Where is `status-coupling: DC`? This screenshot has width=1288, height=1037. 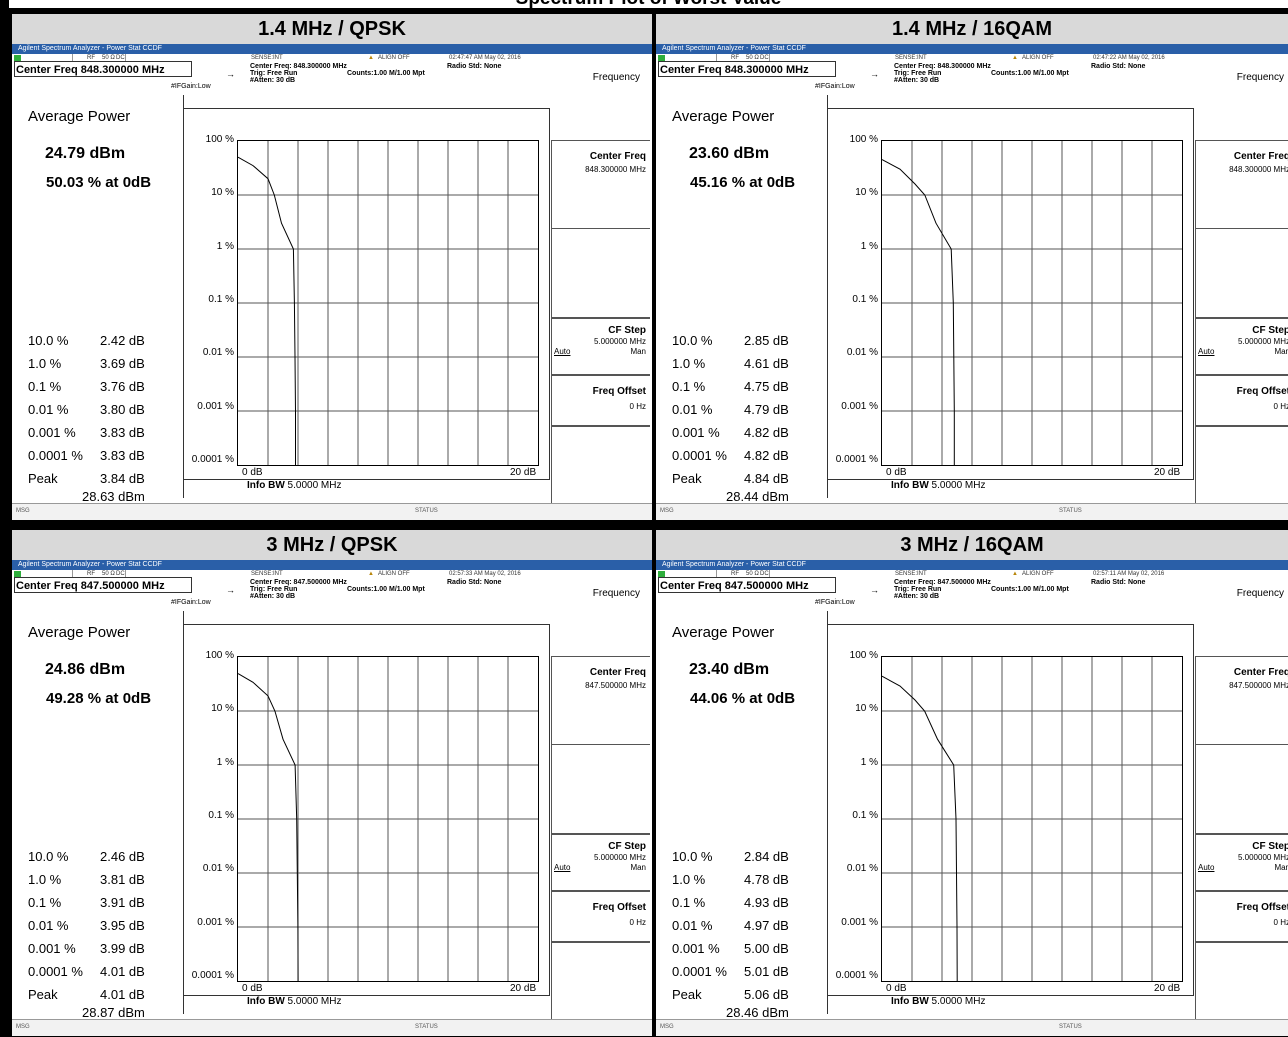 status-coupling: DC is located at coordinates (764, 574).